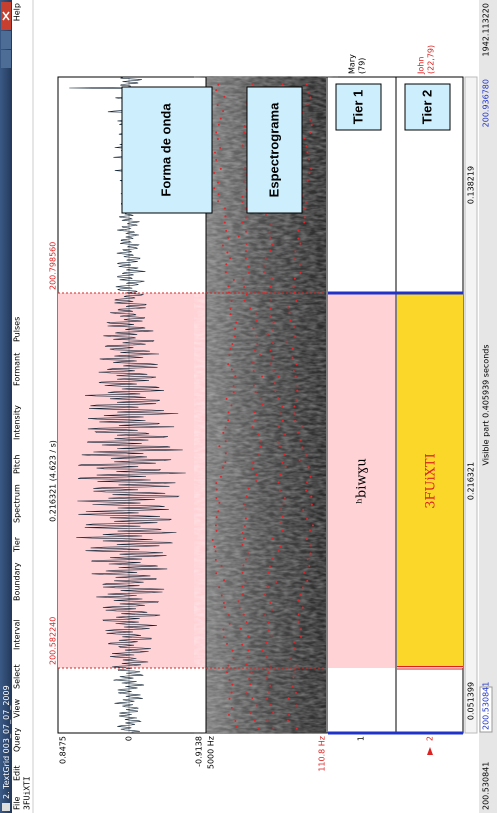 The width and height of the screenshot is (497, 813). Describe the element at coordinates (430, 480) in the screenshot. I see `selected-interval` at that location.